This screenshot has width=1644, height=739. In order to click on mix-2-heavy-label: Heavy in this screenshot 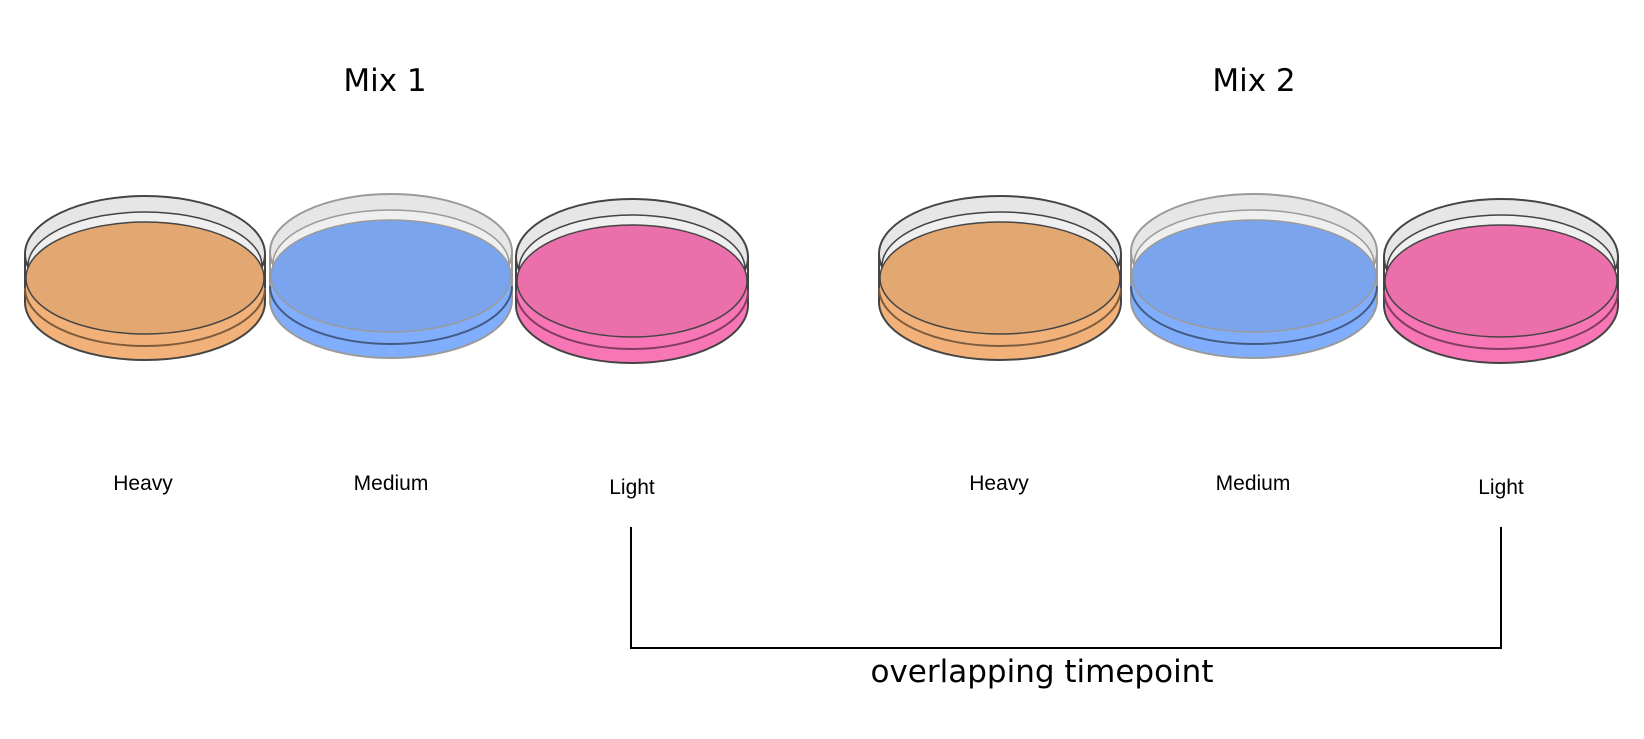, I will do `click(999, 483)`.